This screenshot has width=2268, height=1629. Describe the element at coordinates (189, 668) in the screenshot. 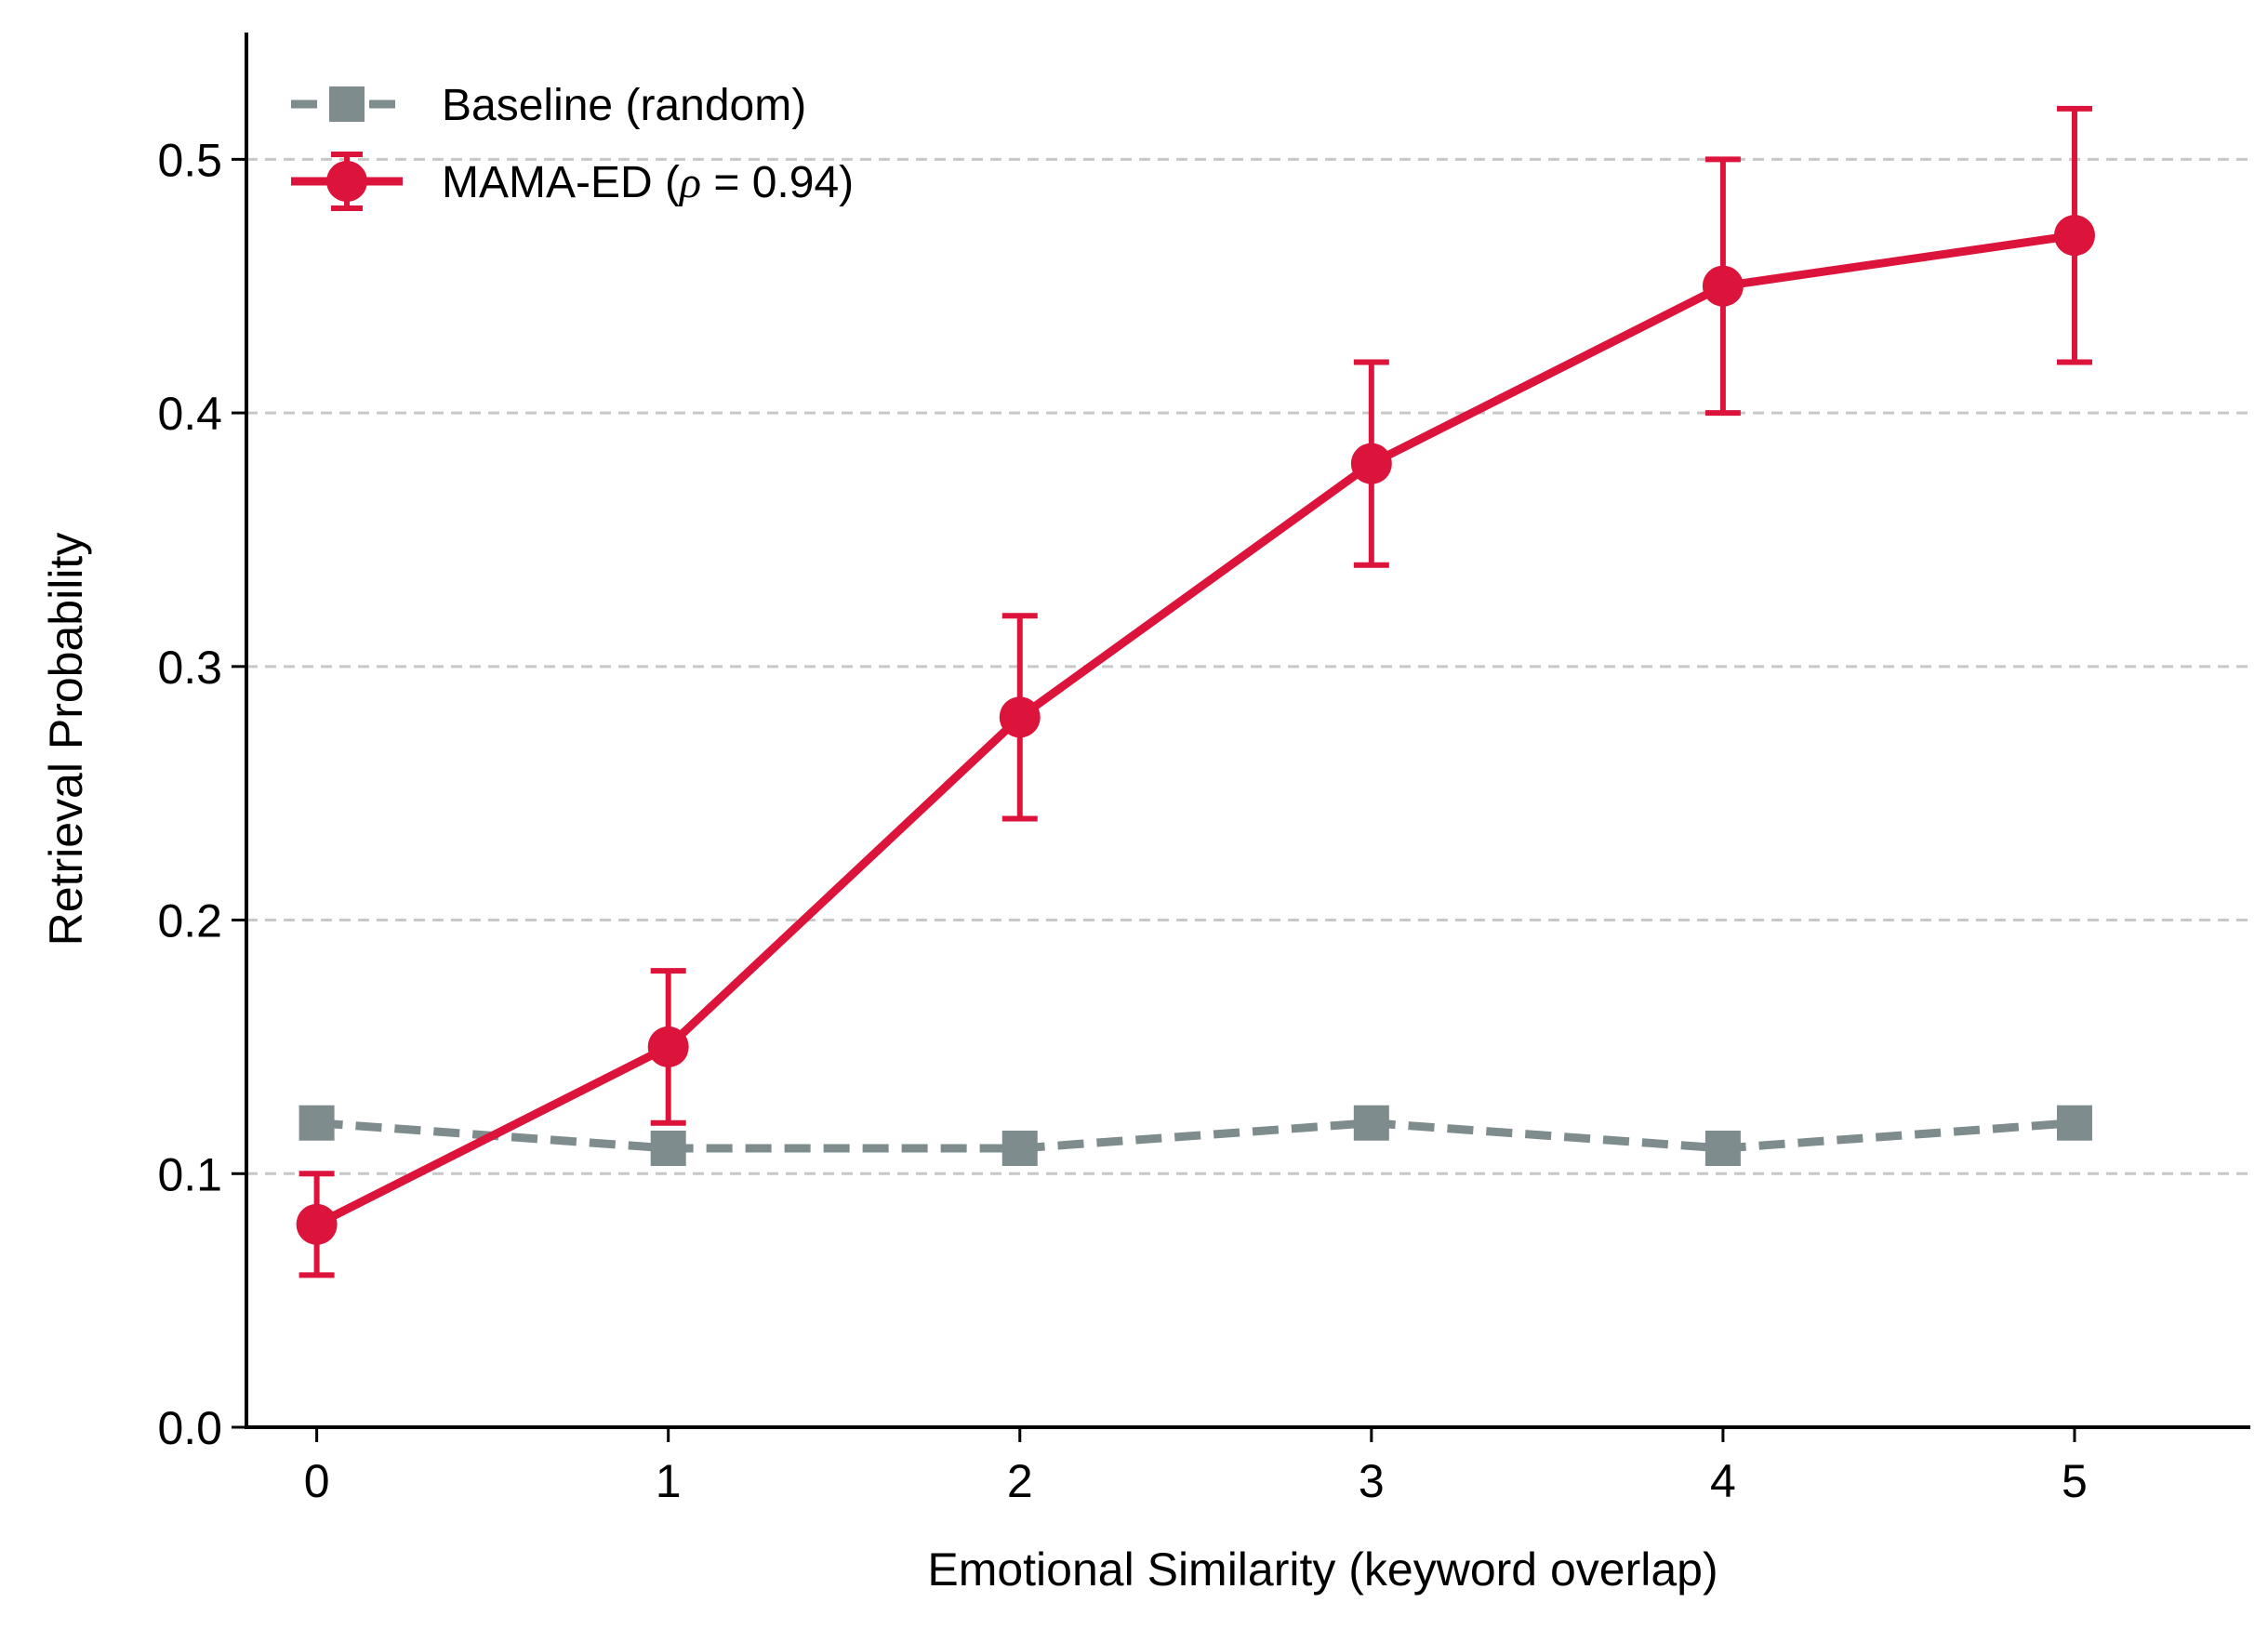

I see `y-tick-label-0.3: 0.3` at that location.